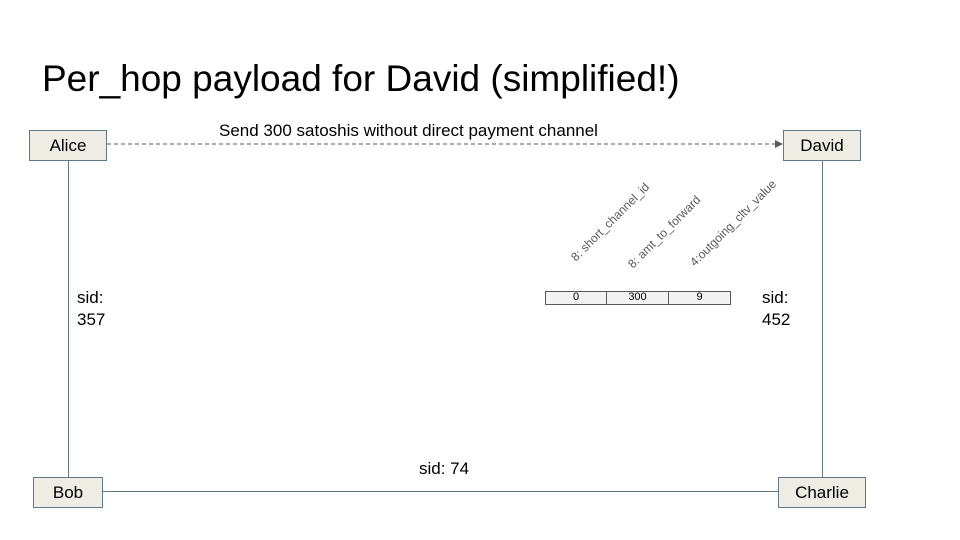  What do you see at coordinates (733, 223) in the screenshot?
I see `payload-field-name-outgoing-cltv-value: 4:outgoing_cltv_value` at bounding box center [733, 223].